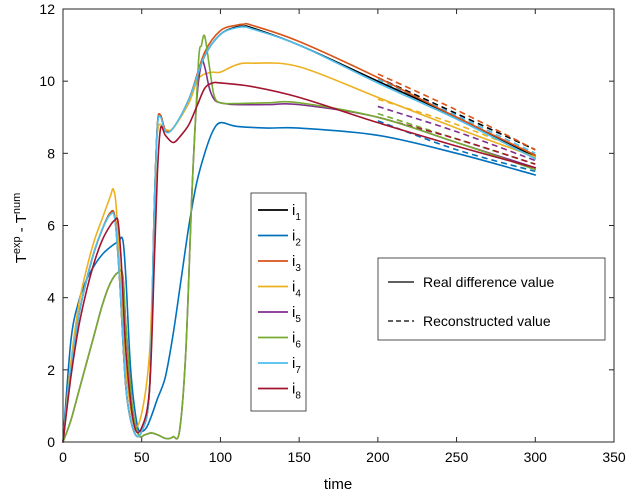 The width and height of the screenshot is (626, 498). I want to click on y-tick-label-5: 10, so click(47, 81).